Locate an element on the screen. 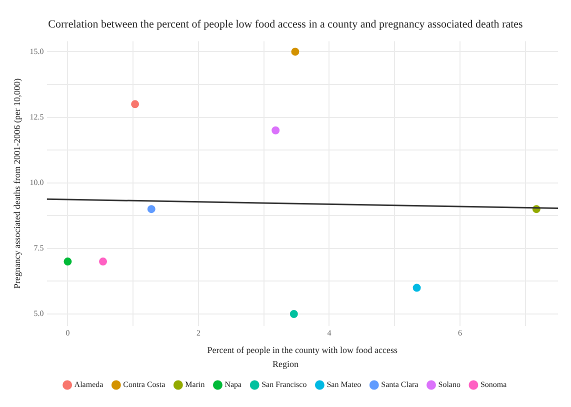 This screenshot has width=571, height=407. legend-label: Alameda is located at coordinates (89, 385).